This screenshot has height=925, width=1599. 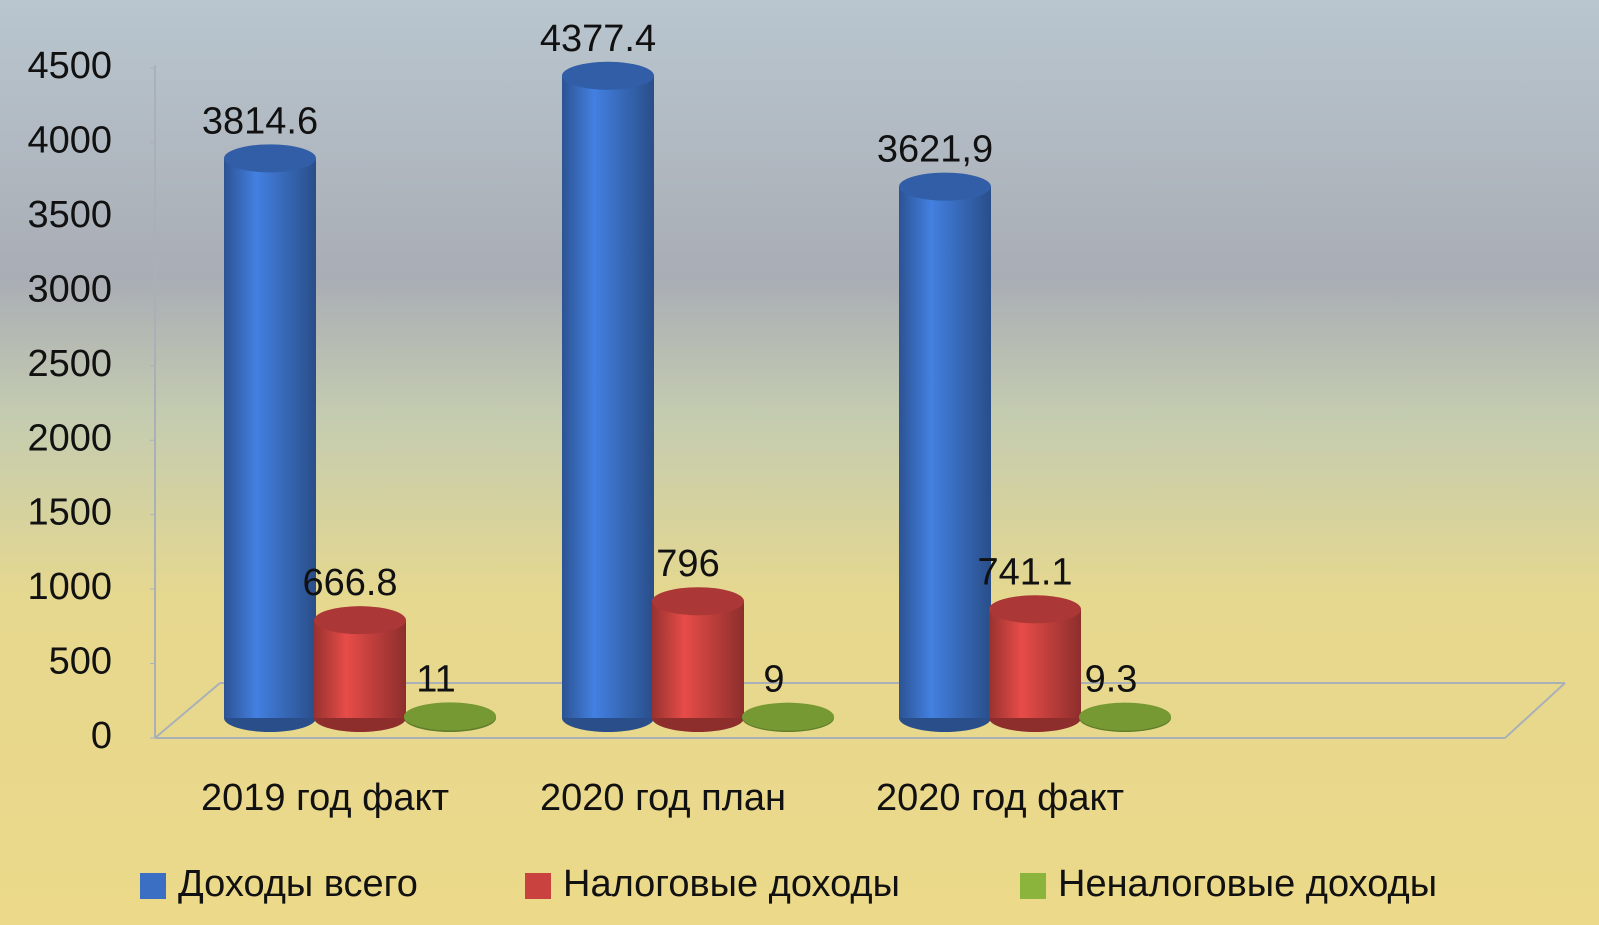 I want to click on data-label: 796, so click(x=687, y=564).